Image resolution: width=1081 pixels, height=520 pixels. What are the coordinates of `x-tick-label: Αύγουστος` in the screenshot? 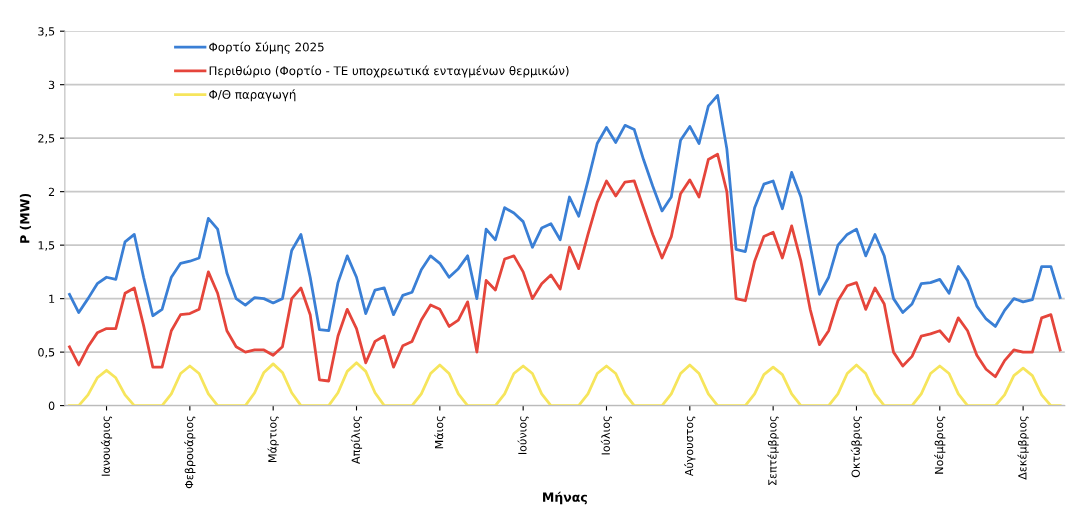 It's located at (690, 446).